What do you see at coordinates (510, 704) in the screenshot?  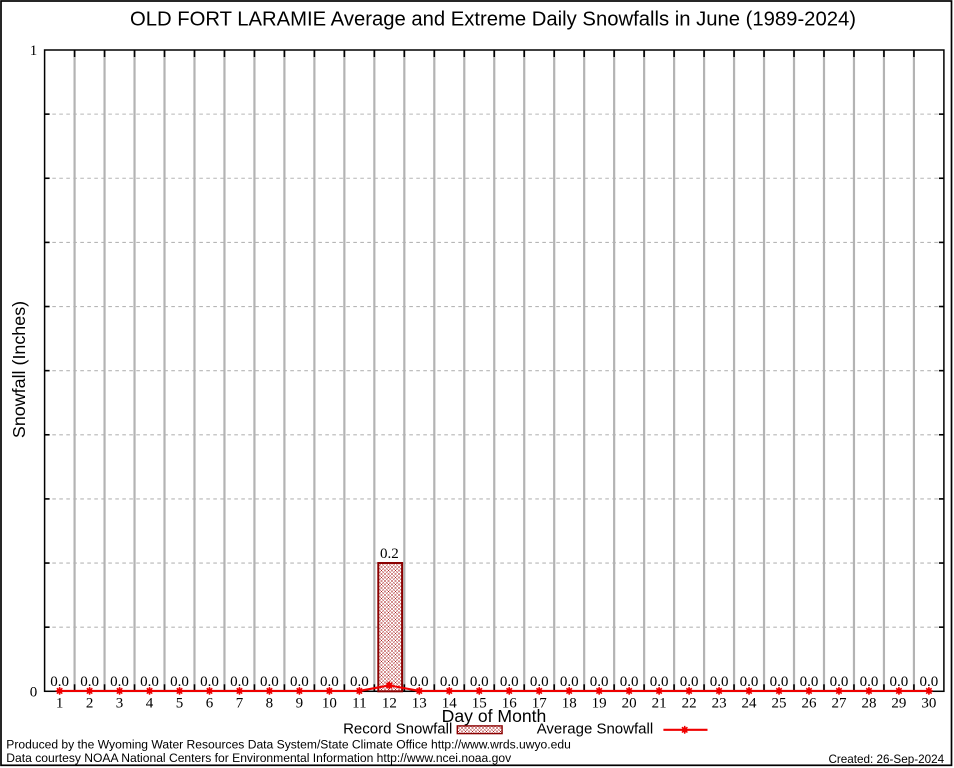 I see `svg-text: 16` at bounding box center [510, 704].